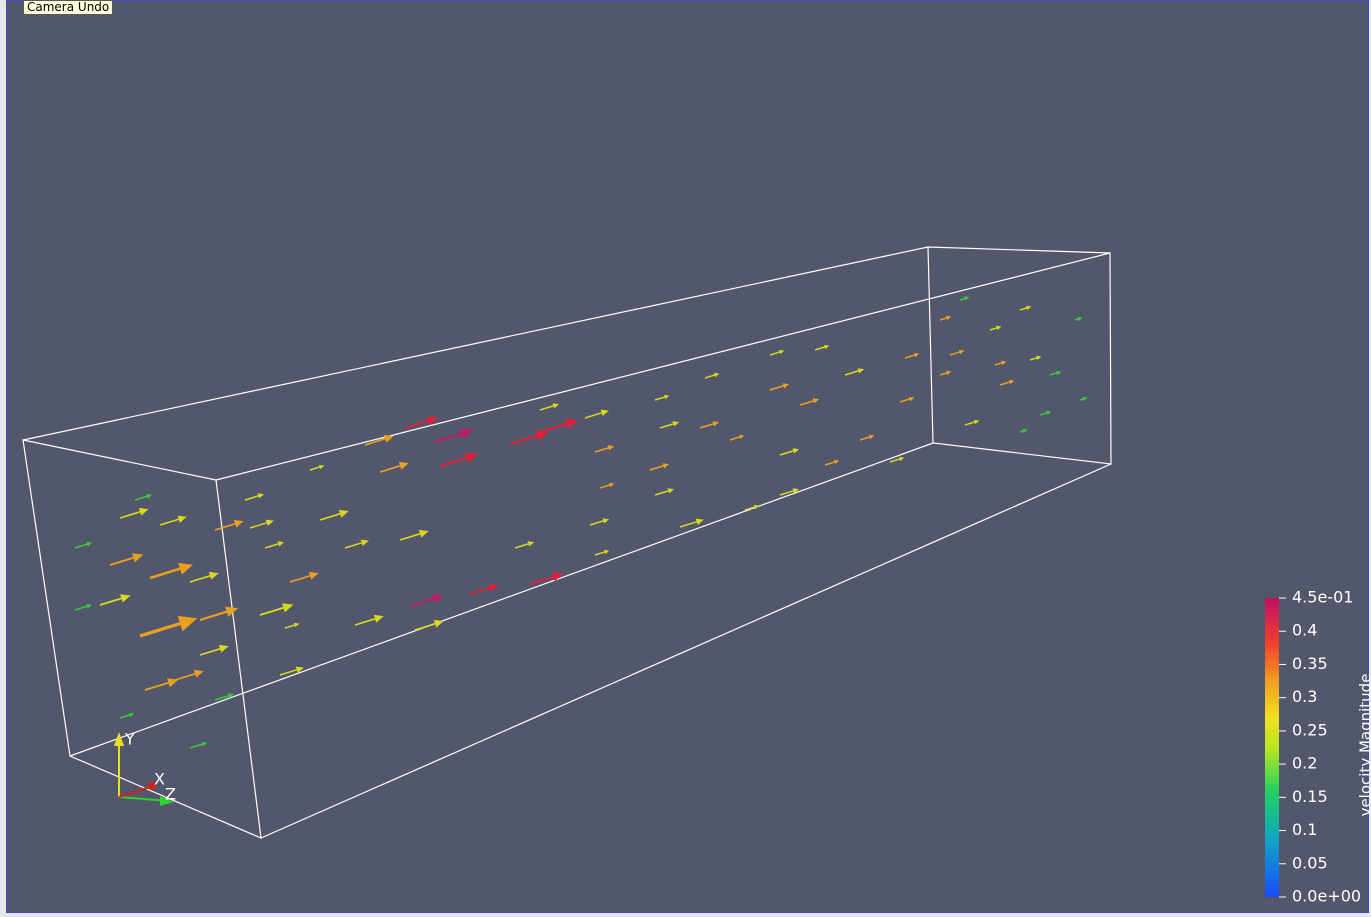 The height and width of the screenshot is (917, 1371). Describe the element at coordinates (170, 794) in the screenshot. I see `axis-label-z: Z` at that location.